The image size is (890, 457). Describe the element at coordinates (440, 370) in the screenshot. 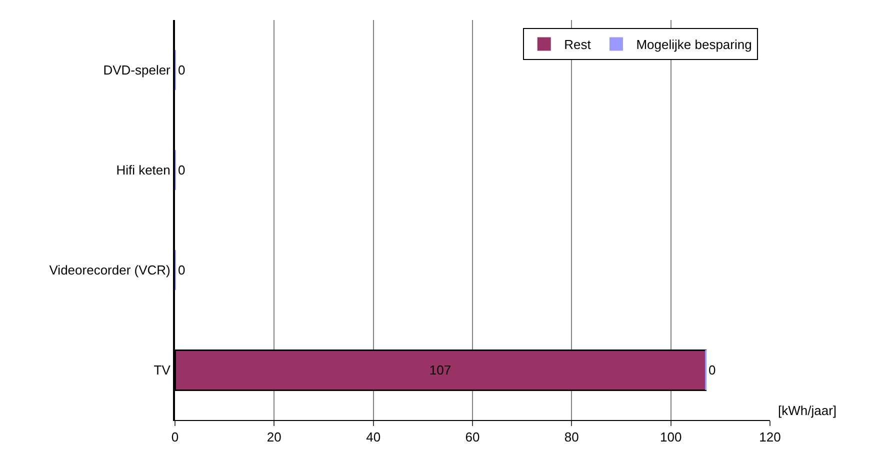

I see `data-label: 107` at that location.